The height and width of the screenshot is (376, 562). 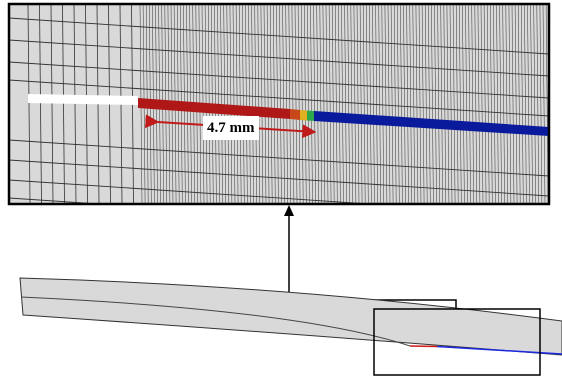 I want to click on dimension-label: 4.7 mm, so click(x=231, y=128).